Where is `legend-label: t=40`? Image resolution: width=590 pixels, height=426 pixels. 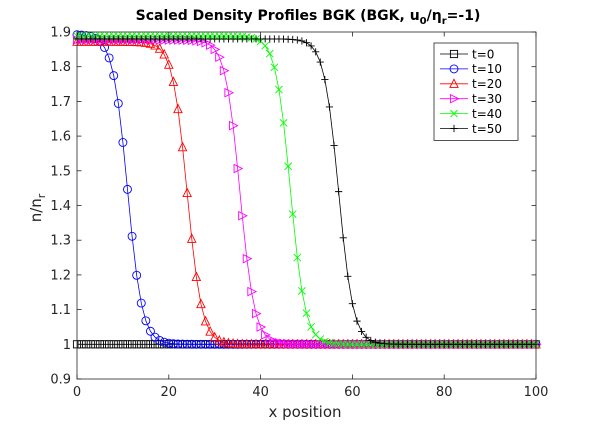 legend-label: t=40 is located at coordinates (487, 114).